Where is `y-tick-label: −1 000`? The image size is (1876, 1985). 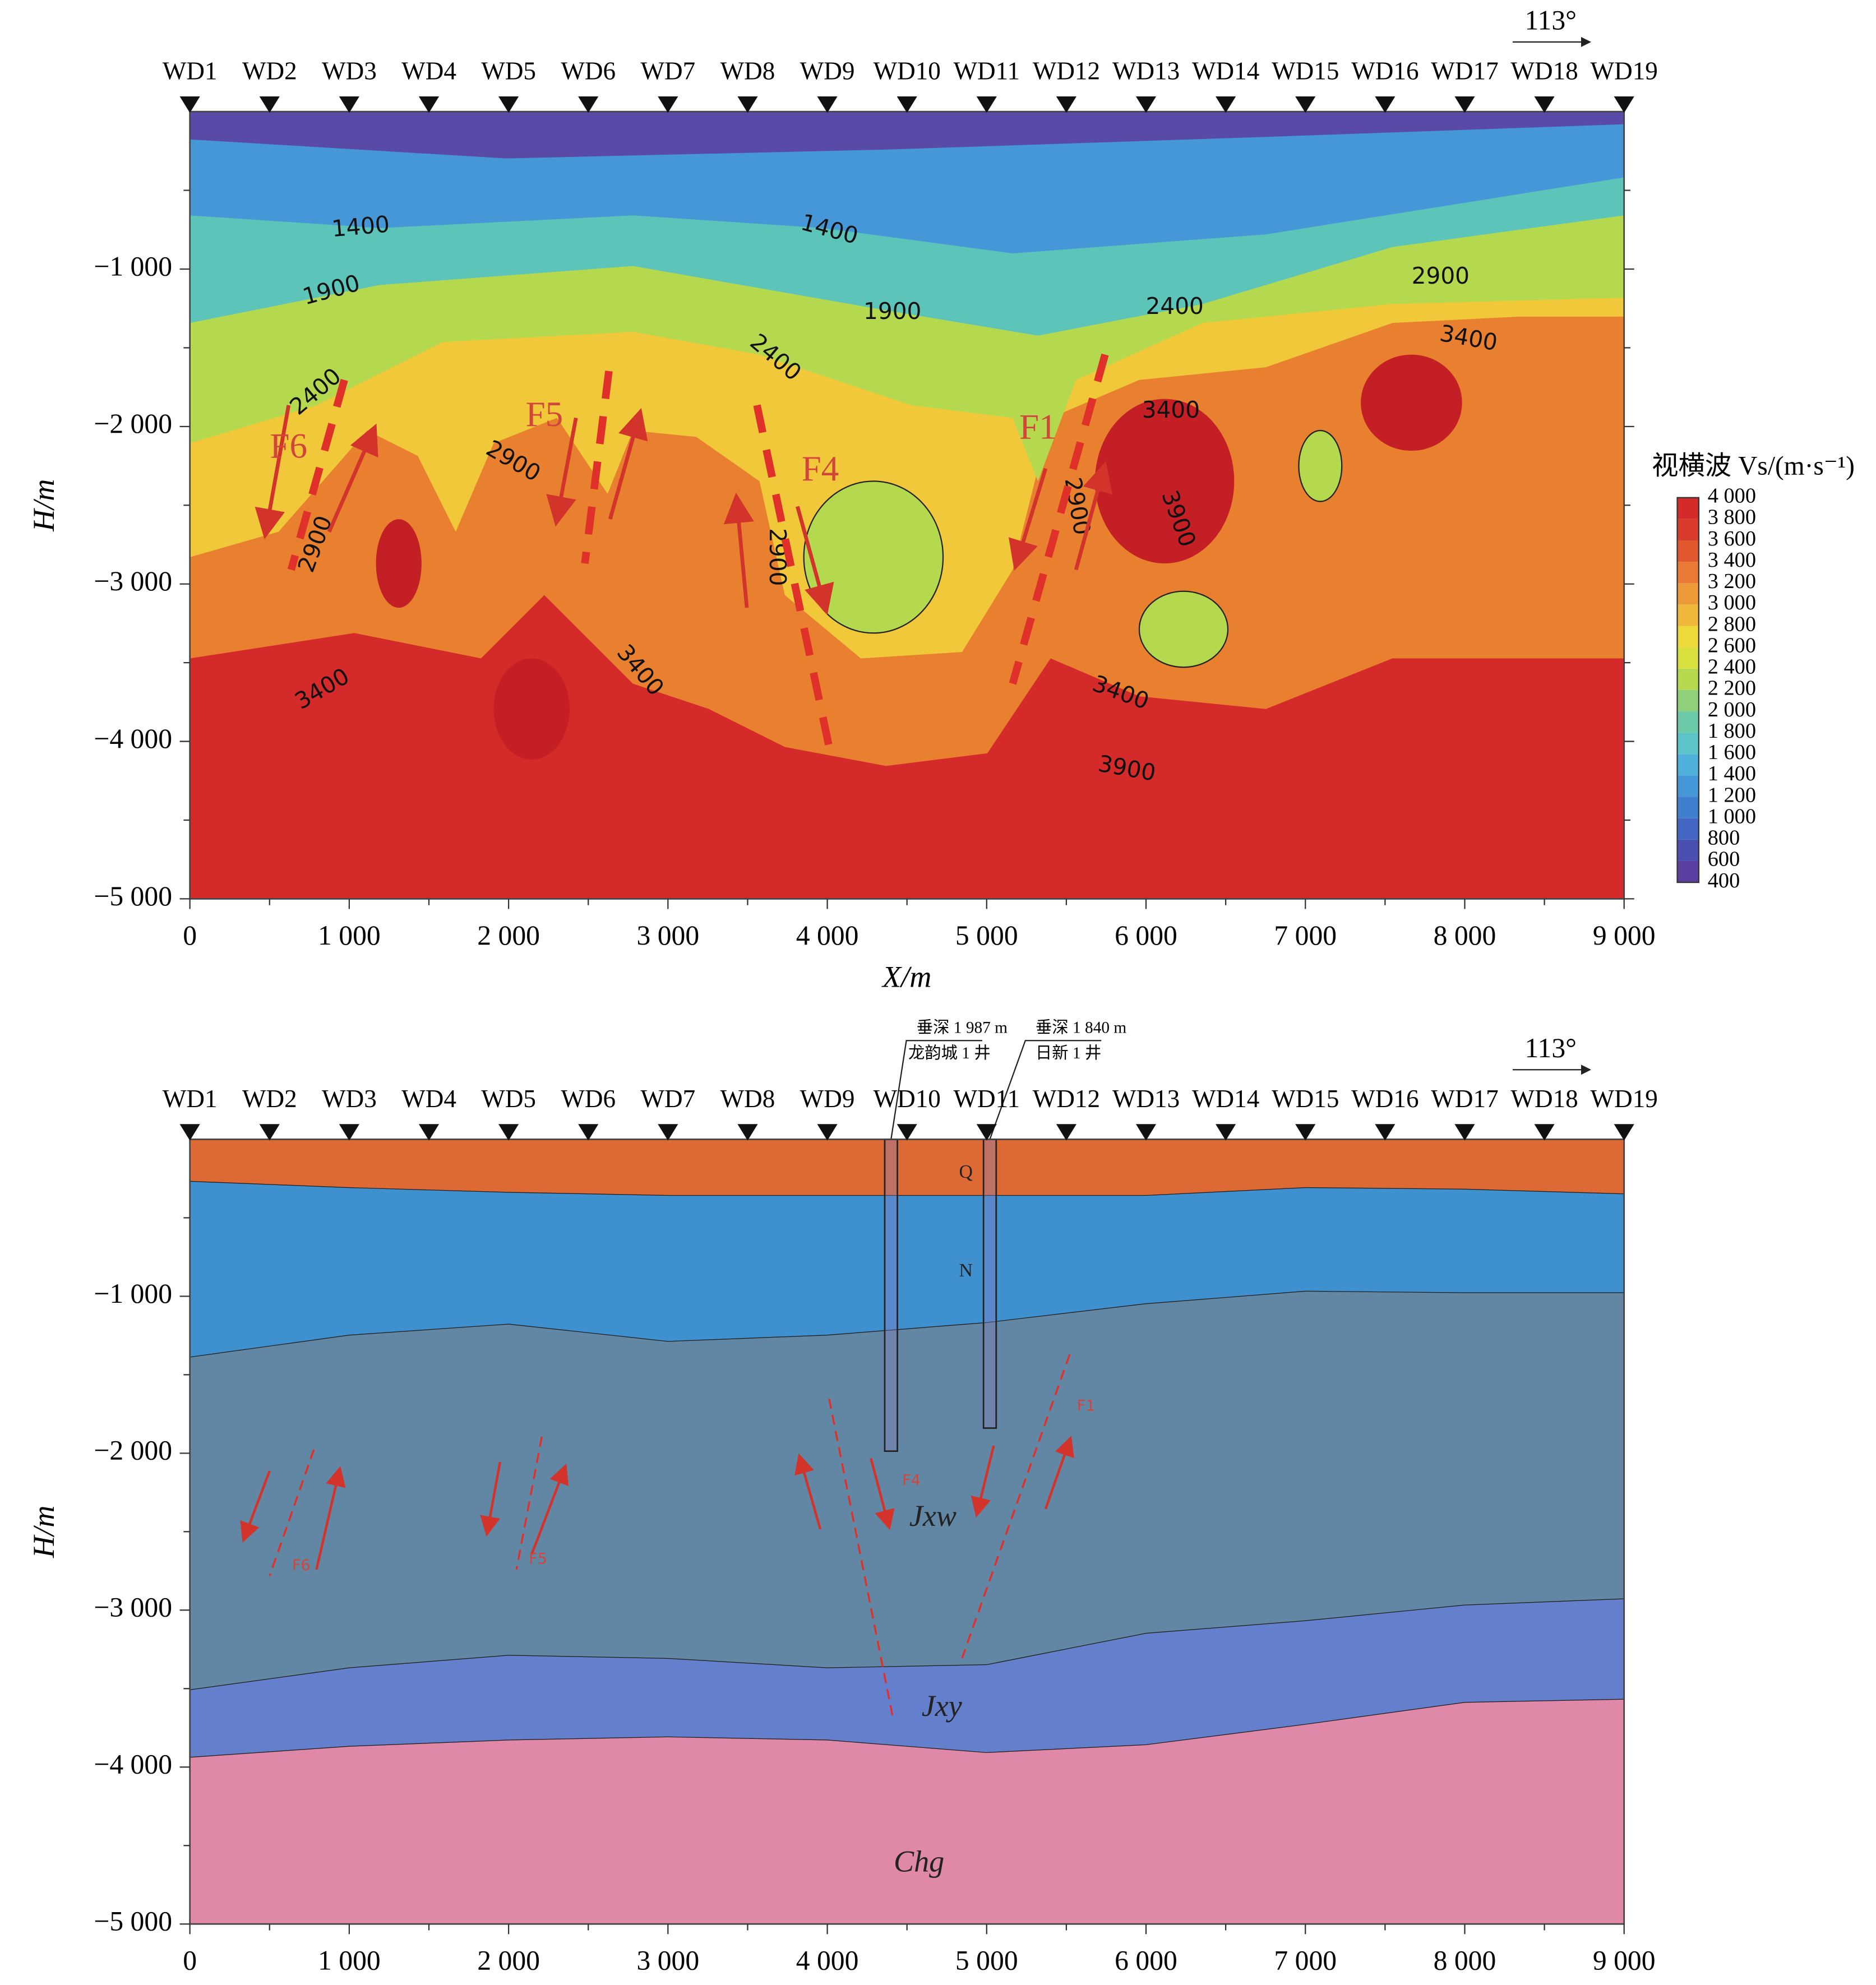
y-tick-label: −1 000 is located at coordinates (133, 1293).